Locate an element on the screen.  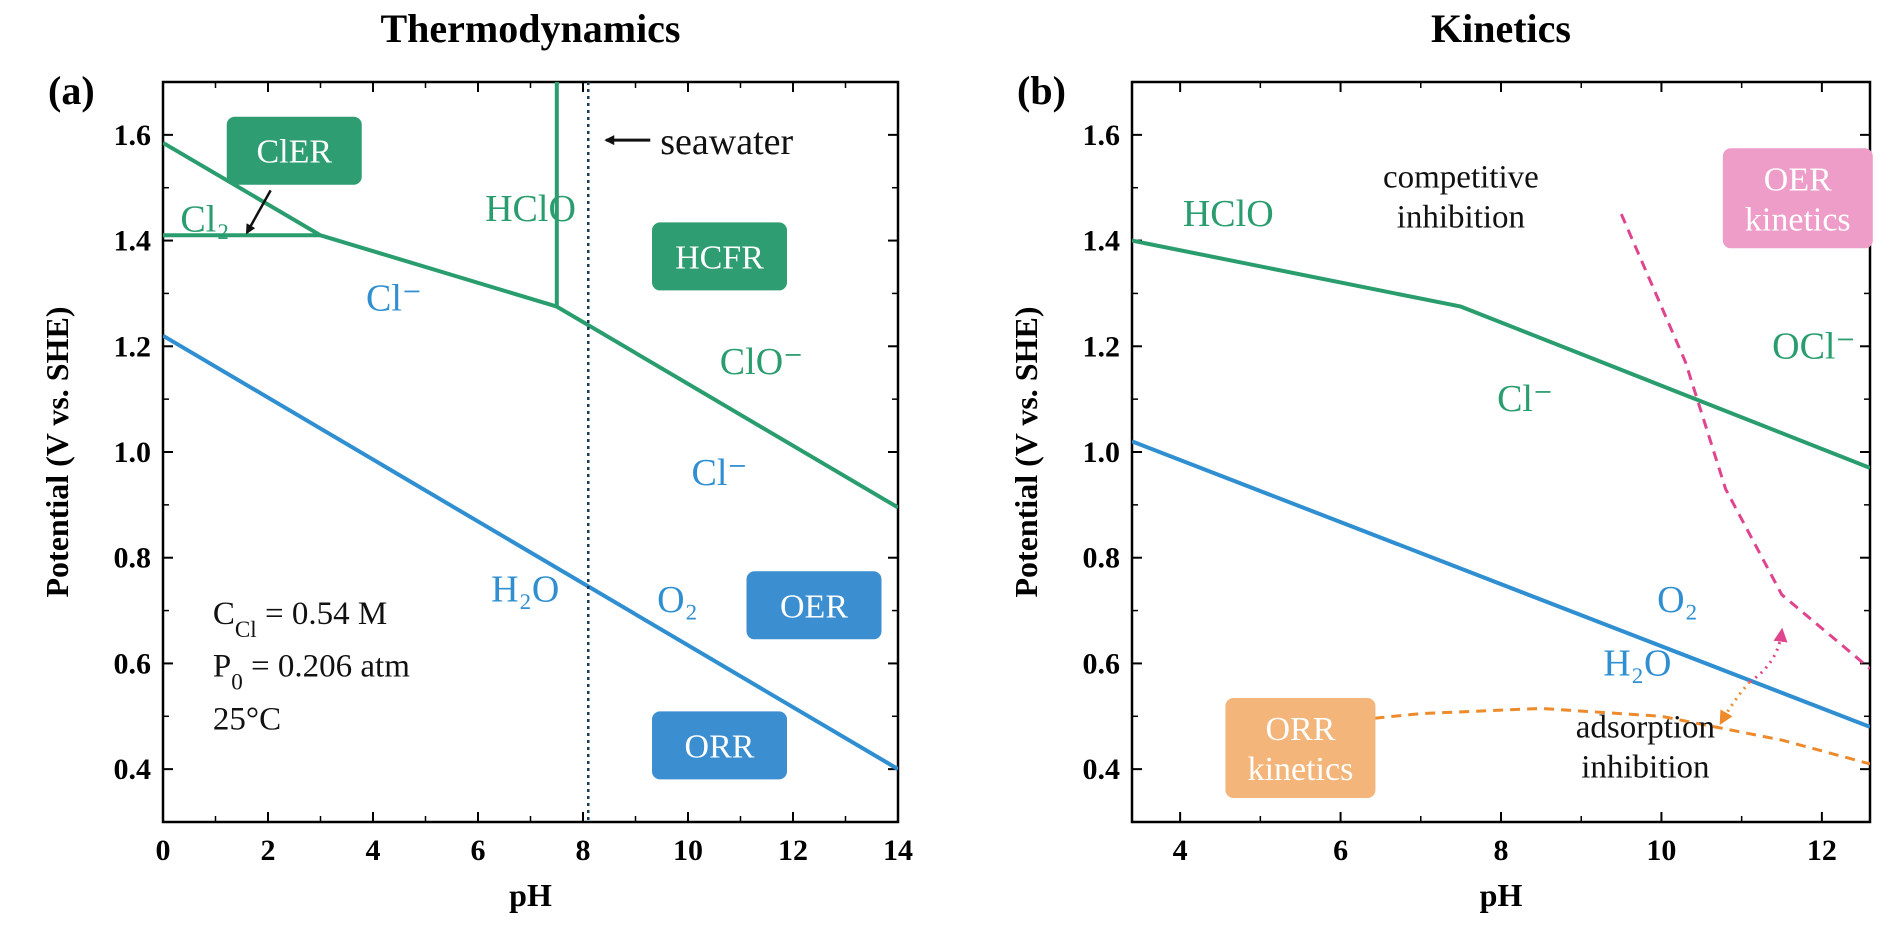
label-box-text: HCFR is located at coordinates (719, 257).